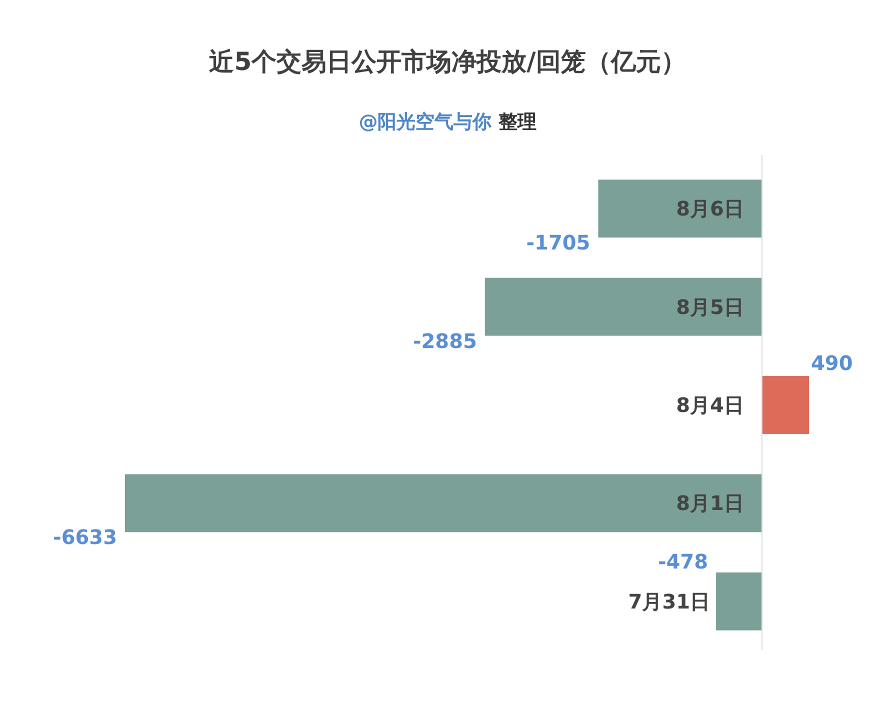 The height and width of the screenshot is (722, 895). Describe the element at coordinates (710, 208) in the screenshot. I see `y-tick-label: 8月6日` at that location.